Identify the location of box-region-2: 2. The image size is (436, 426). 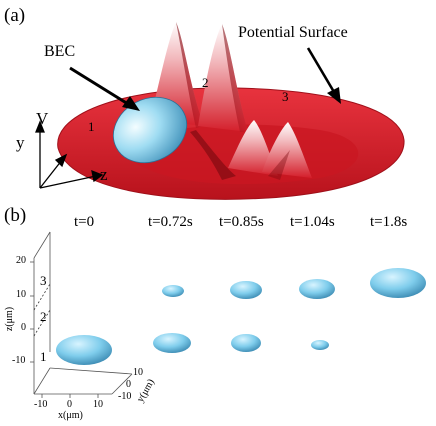
(43, 316).